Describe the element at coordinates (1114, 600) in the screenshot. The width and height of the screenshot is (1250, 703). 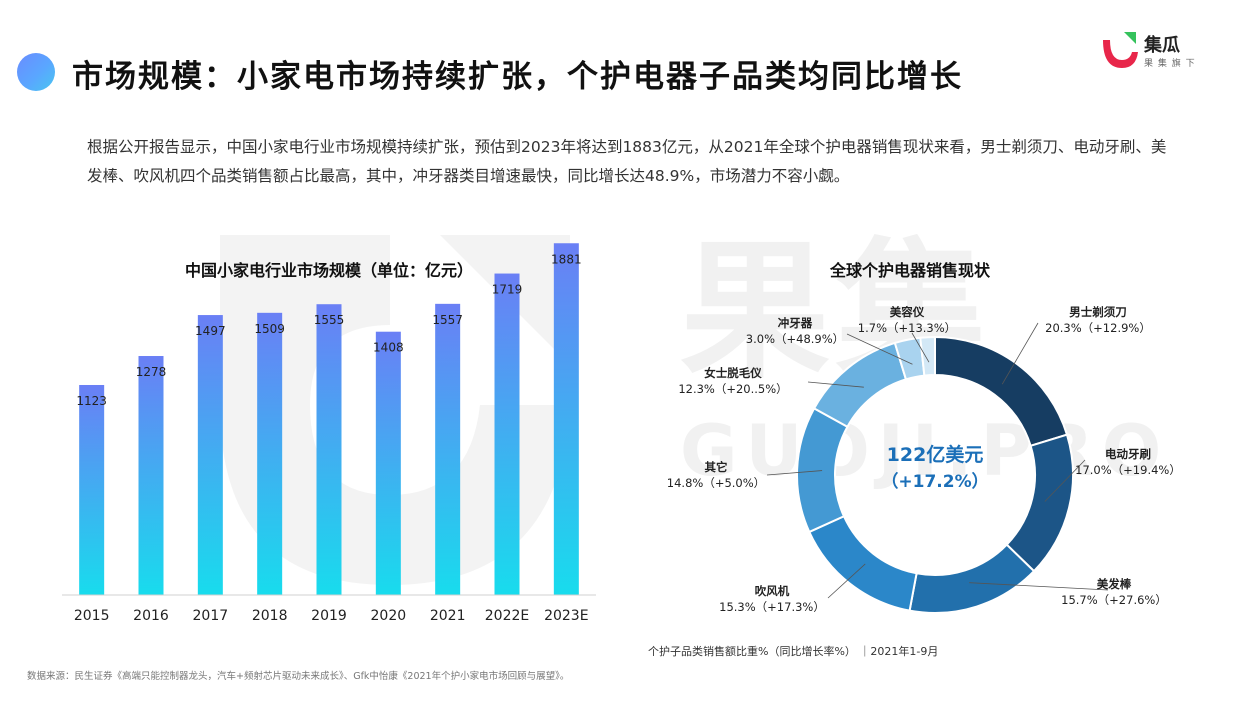
I see `slice-value-label: 15.7%（+27.6%）` at that location.